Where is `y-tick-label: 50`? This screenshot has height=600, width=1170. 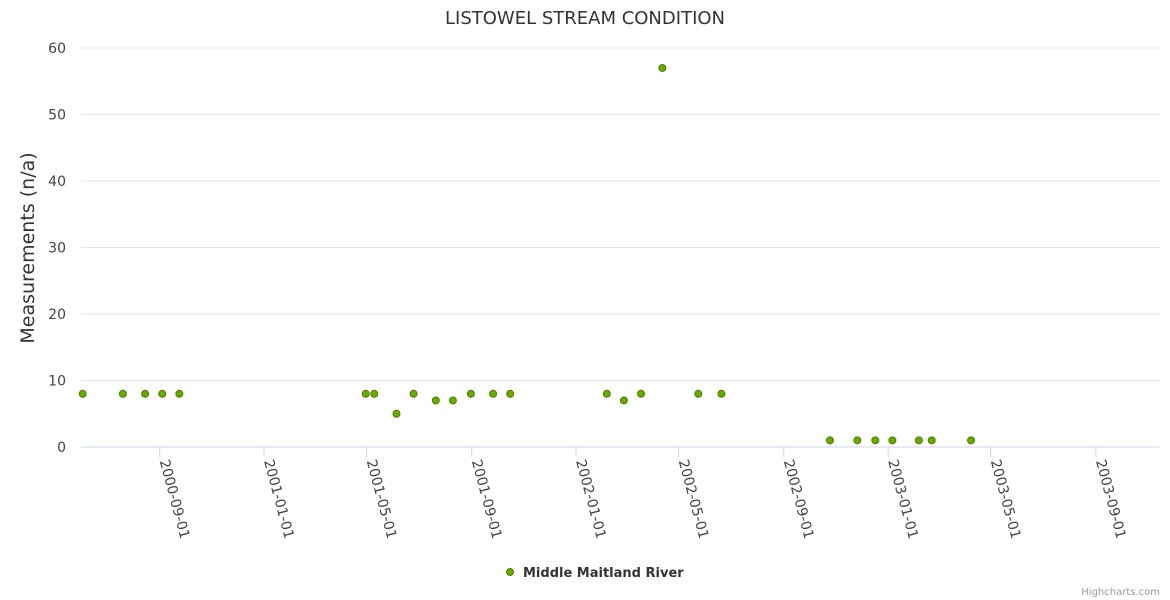
y-tick-label: 50 is located at coordinates (57, 116).